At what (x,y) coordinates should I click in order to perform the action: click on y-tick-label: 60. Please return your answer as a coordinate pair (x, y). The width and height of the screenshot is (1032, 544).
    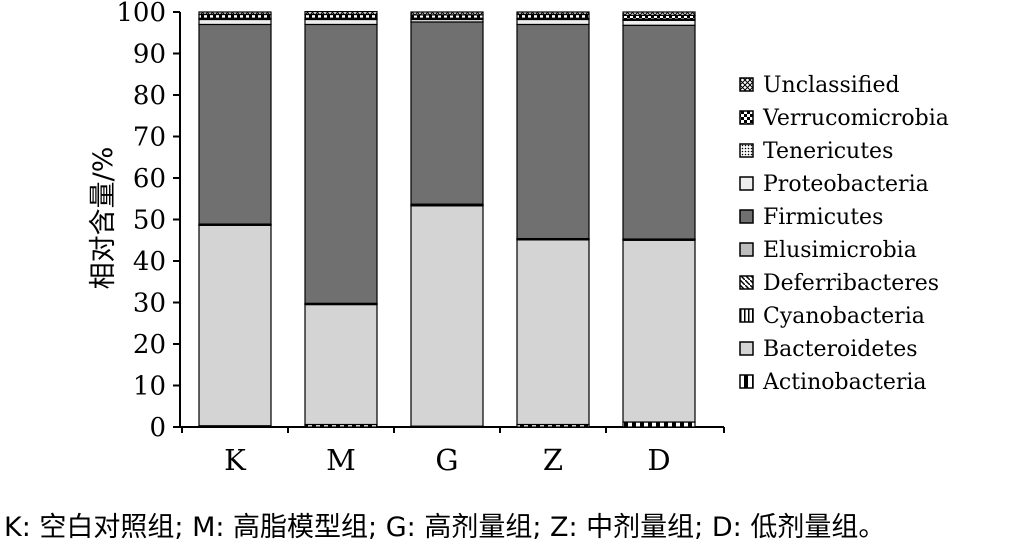
    Looking at the image, I should click on (149, 179).